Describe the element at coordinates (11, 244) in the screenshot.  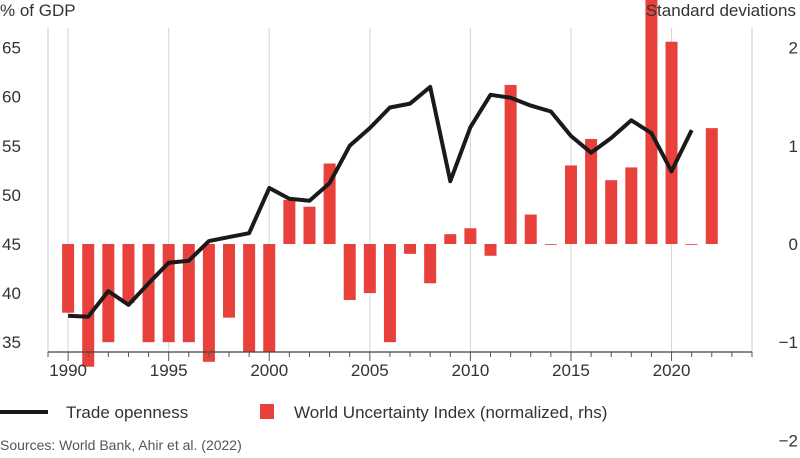
I see `y-left-tick-label: 45` at that location.